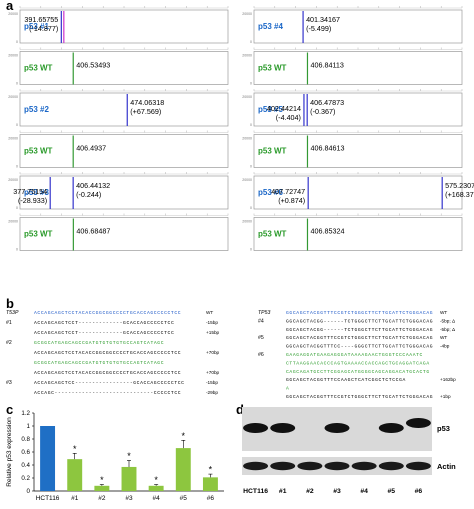 The image size is (474, 509). What do you see at coordinates (213, 332) in the screenshot?
I see `mutation-note: +15bp` at bounding box center [213, 332].